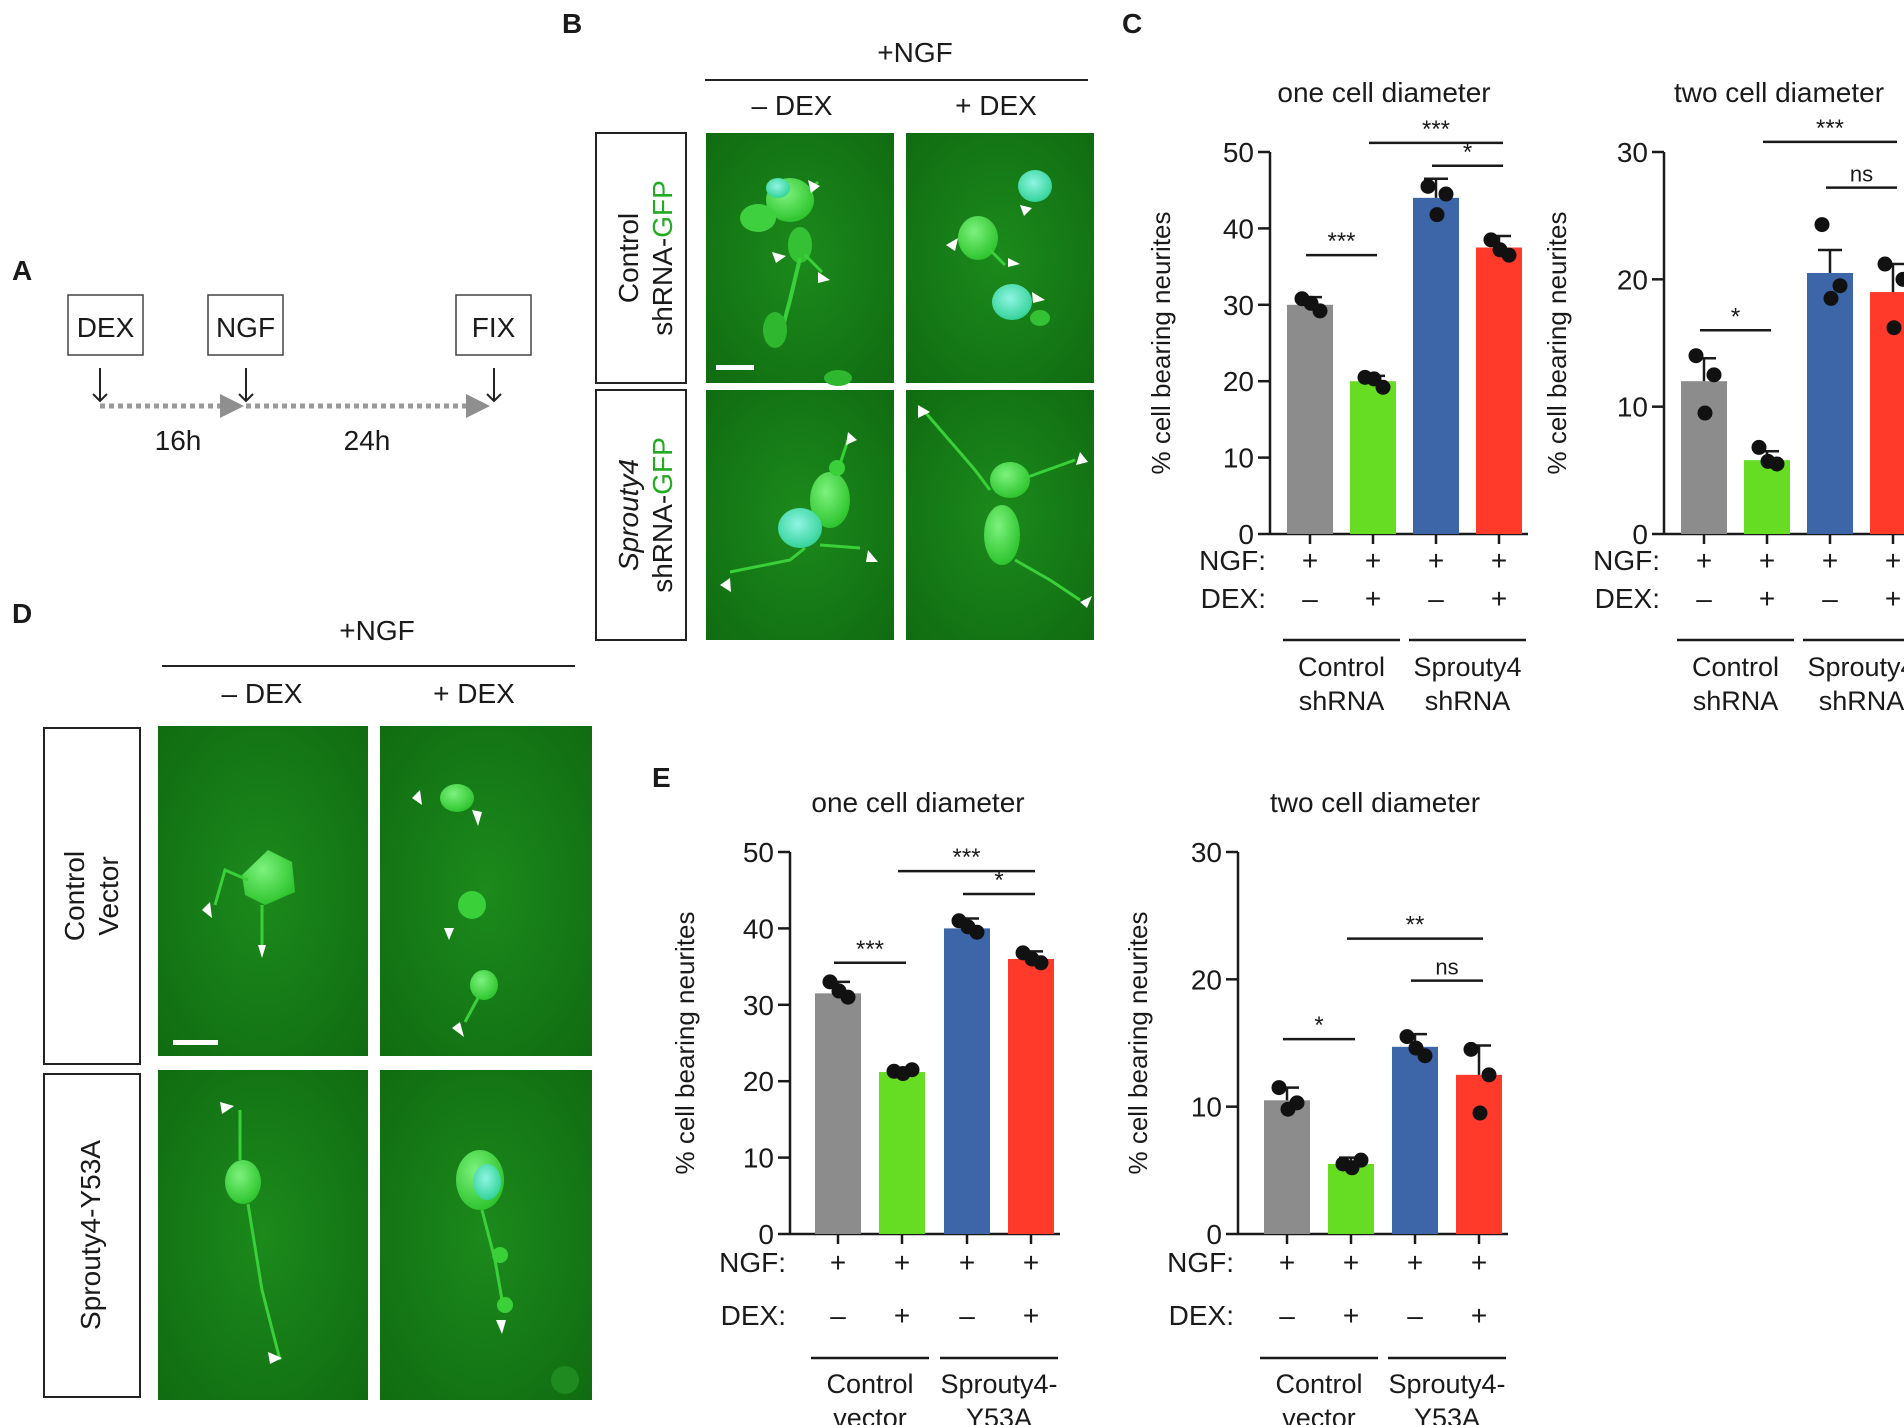  Describe the element at coordinates (376, 630) in the screenshot. I see `panel-d-treatment: +NGF` at that location.